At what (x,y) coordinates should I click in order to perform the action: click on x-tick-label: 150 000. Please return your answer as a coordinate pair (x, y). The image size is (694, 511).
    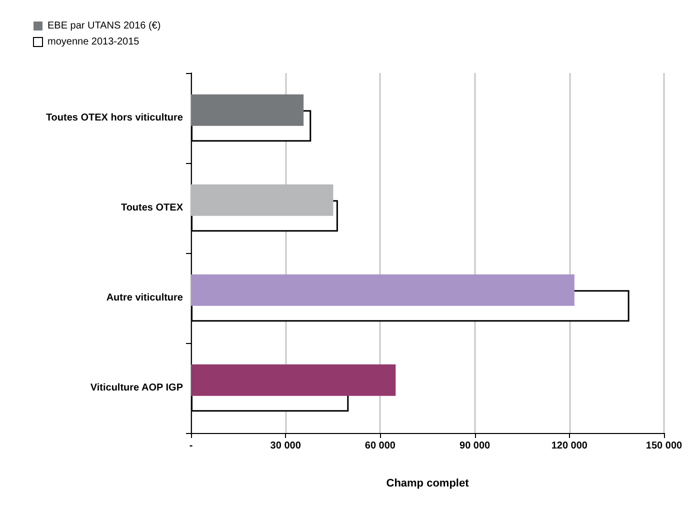
    Looking at the image, I should click on (664, 446).